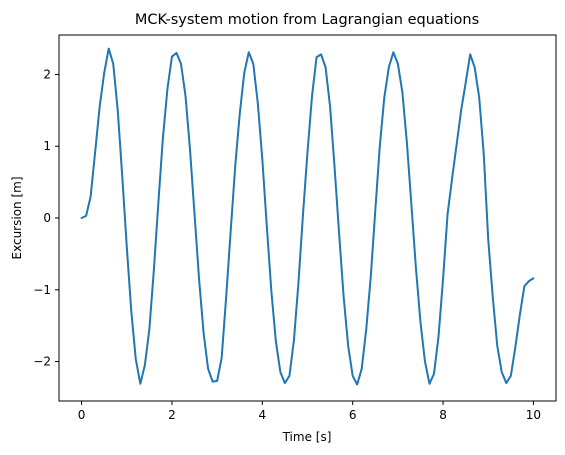  What do you see at coordinates (172, 415) in the screenshot?
I see `x-tick-label: 2` at bounding box center [172, 415].